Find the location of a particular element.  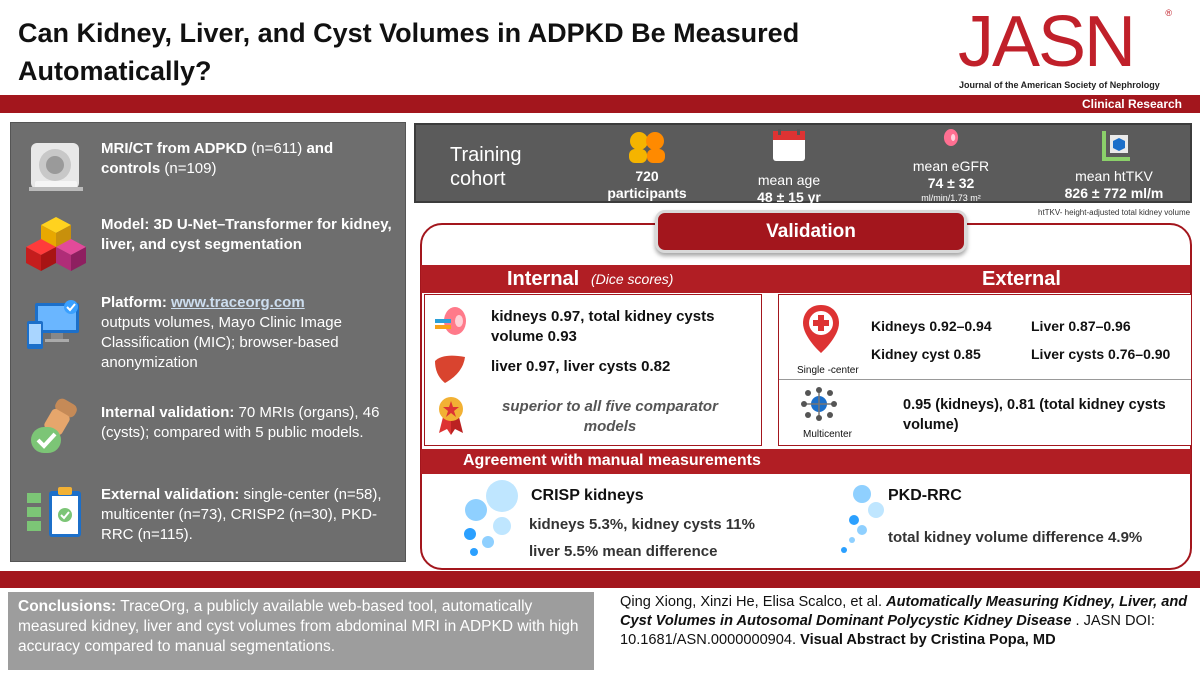

external-liver: Liver 0.87–0.96 is located at coordinates (1081, 326).